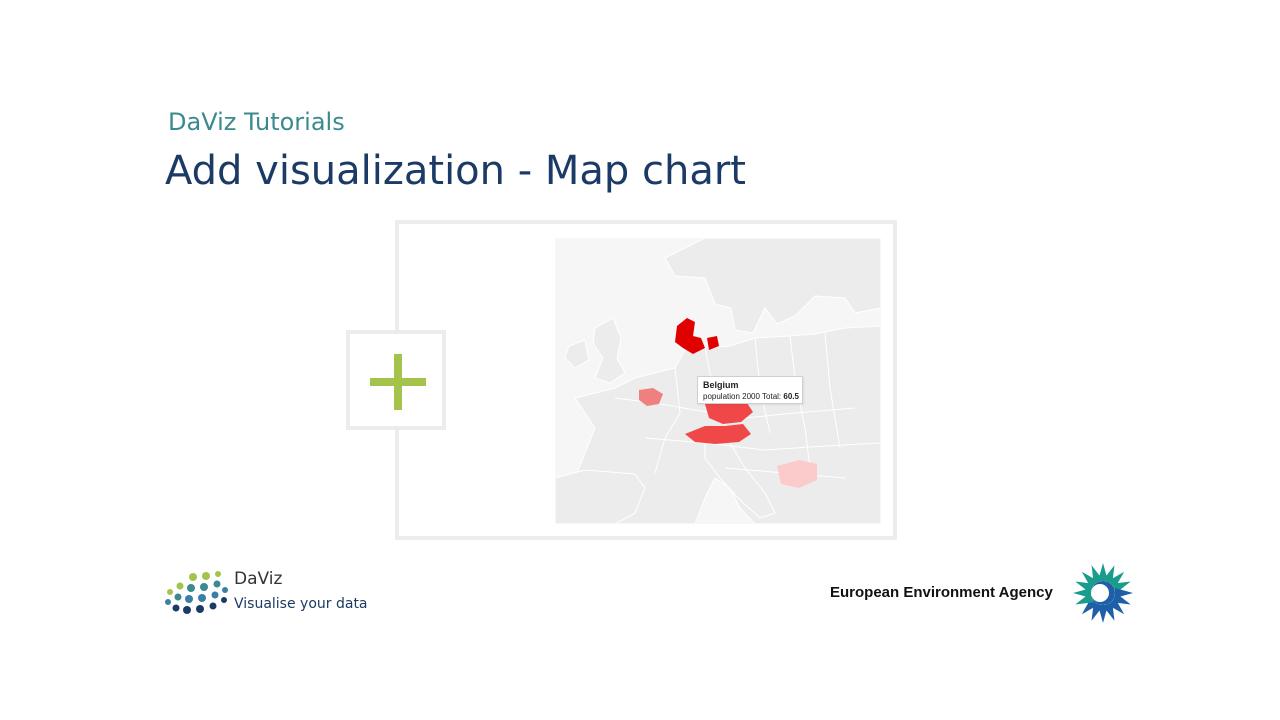 Image resolution: width=1280 pixels, height=720 pixels. Describe the element at coordinates (577, 354) in the screenshot. I see `land-ireland` at that location.